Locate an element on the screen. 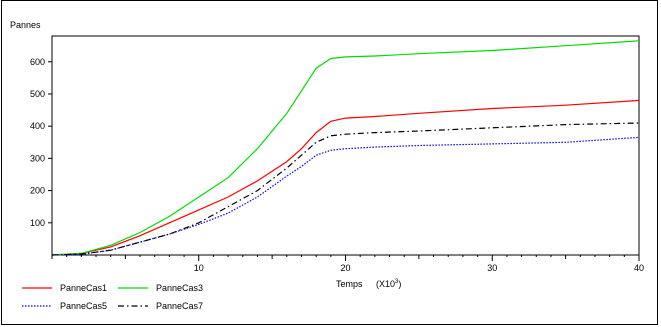 The height and width of the screenshot is (327, 661). x-axis-multiplier: (X103) is located at coordinates (388, 284).